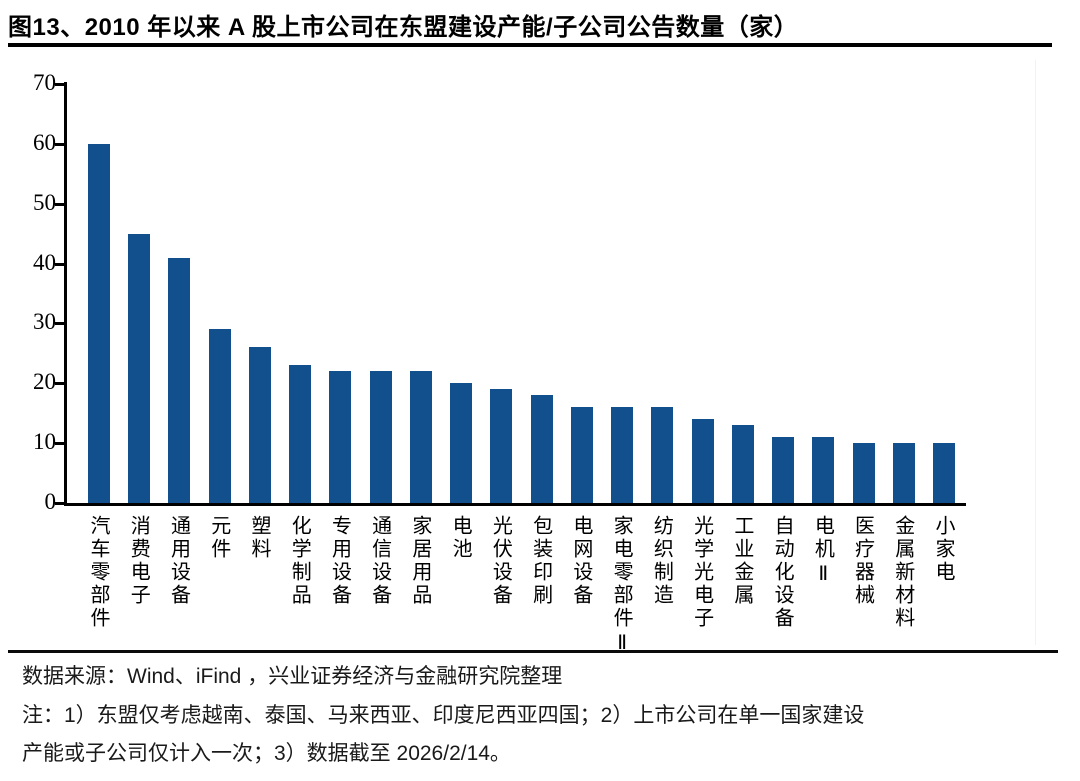  What do you see at coordinates (44, 382) in the screenshot?
I see `y-tick-label: 20` at bounding box center [44, 382].